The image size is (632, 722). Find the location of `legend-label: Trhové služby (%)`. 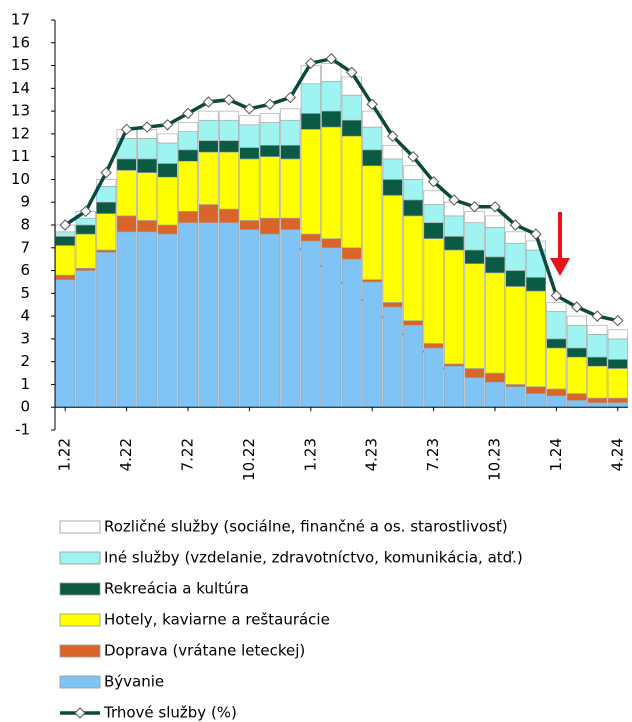

legend-label: Trhové služby (%) is located at coordinates (170, 713).